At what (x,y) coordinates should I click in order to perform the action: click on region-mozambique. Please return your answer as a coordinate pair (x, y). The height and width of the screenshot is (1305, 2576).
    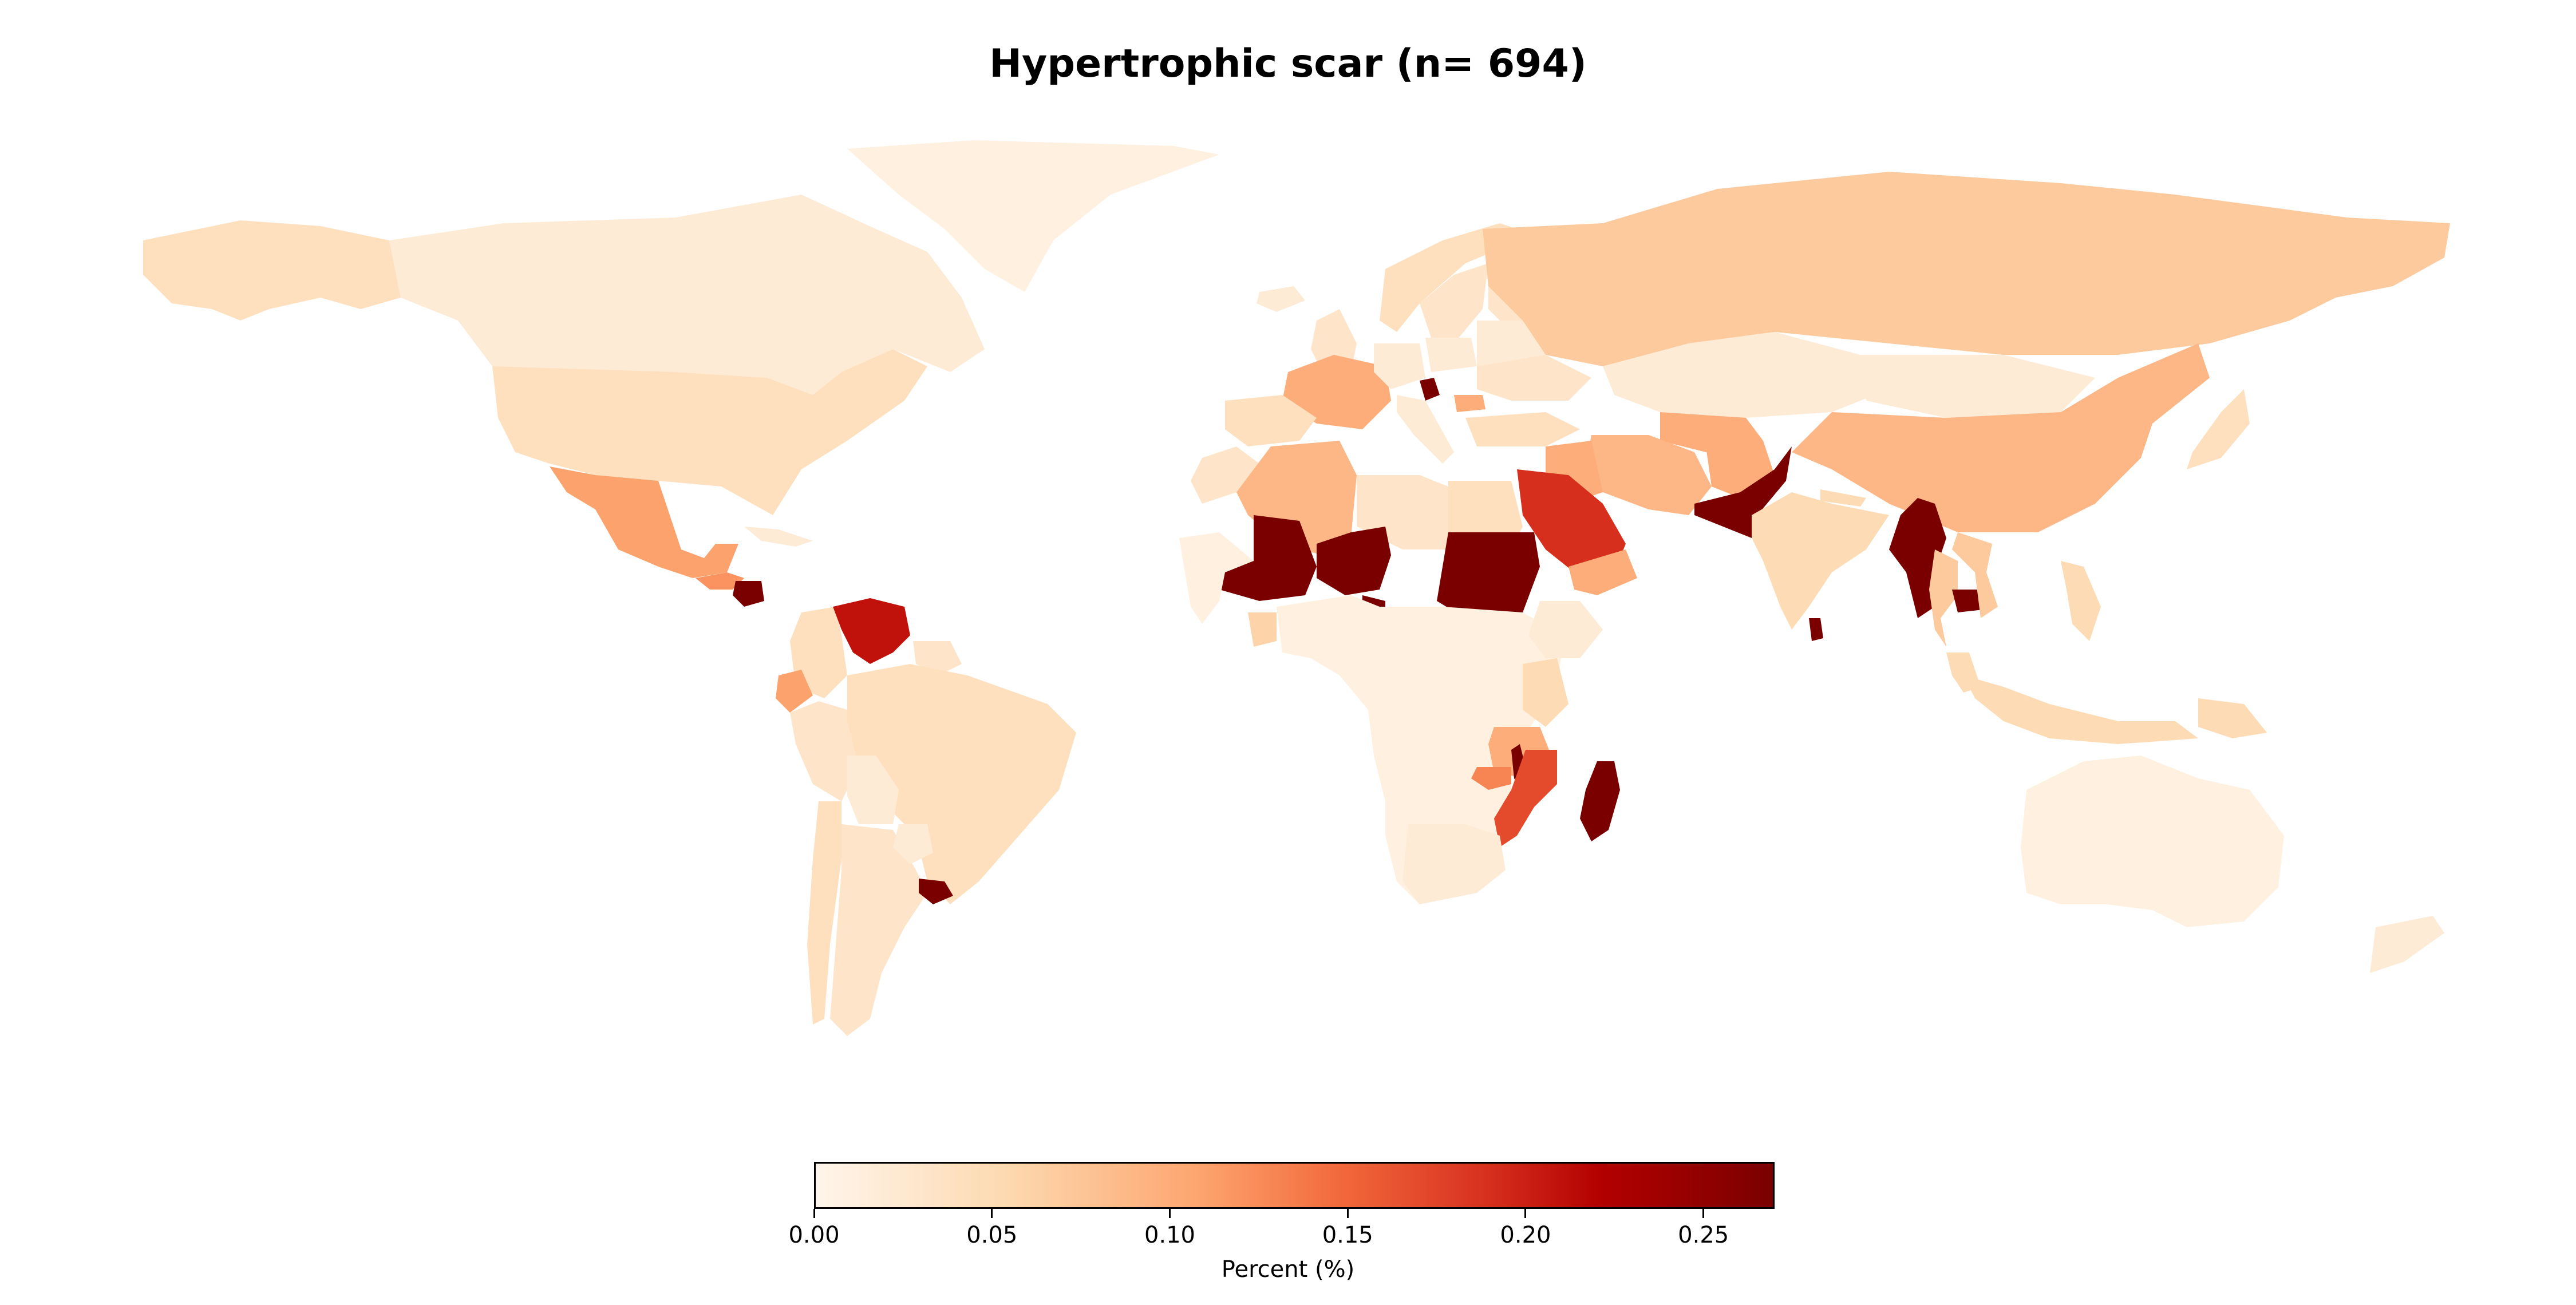
    Looking at the image, I should click on (1525, 798).